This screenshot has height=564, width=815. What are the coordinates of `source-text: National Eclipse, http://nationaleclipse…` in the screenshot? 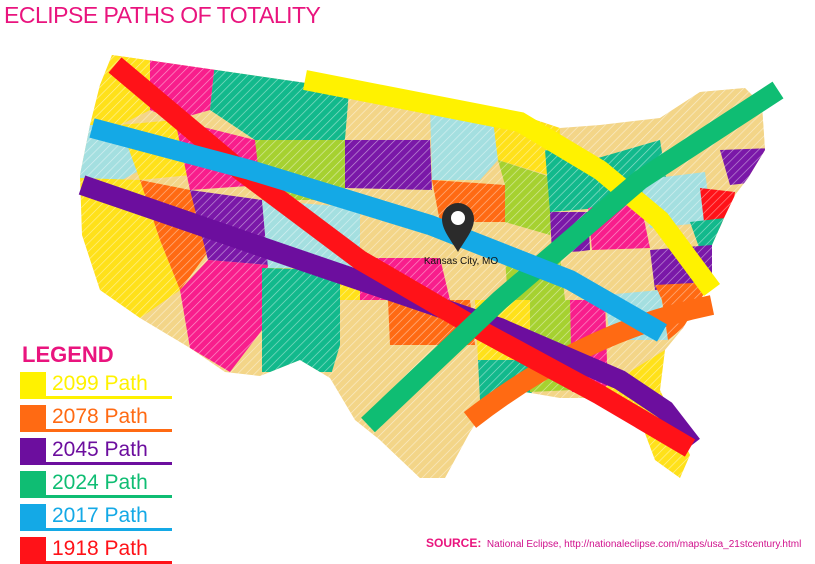 It's located at (644, 544).